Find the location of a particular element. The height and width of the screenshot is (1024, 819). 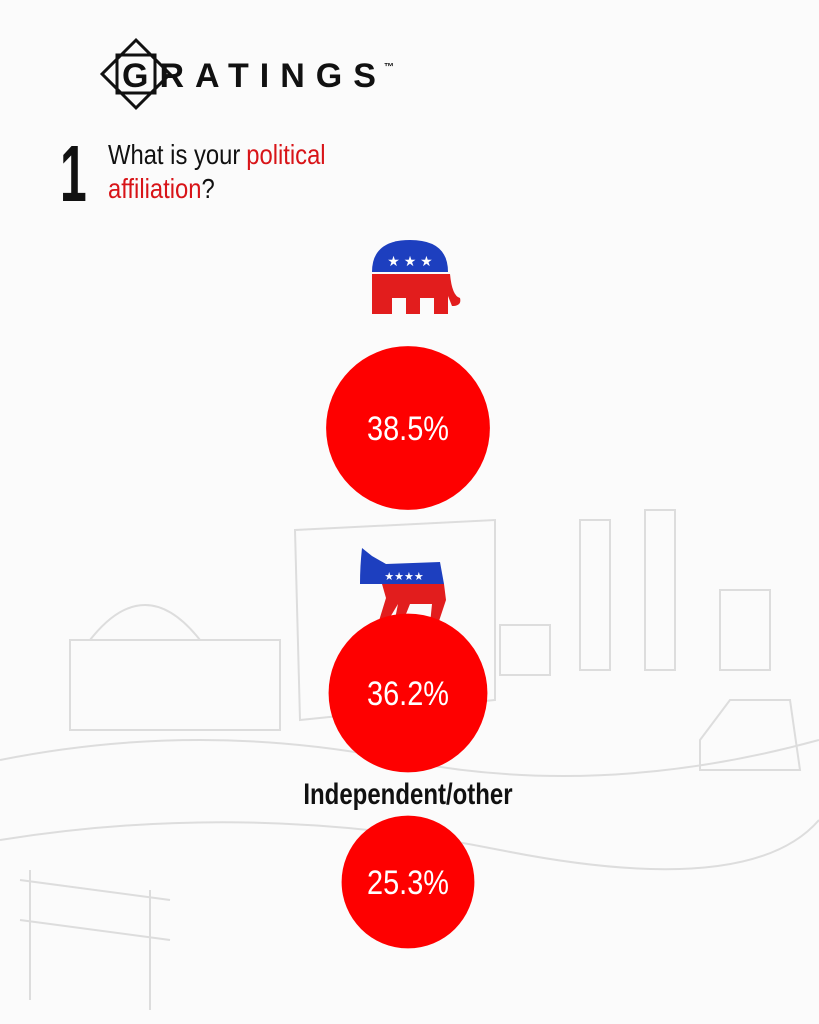

value-label: 38.5% is located at coordinates (408, 428).